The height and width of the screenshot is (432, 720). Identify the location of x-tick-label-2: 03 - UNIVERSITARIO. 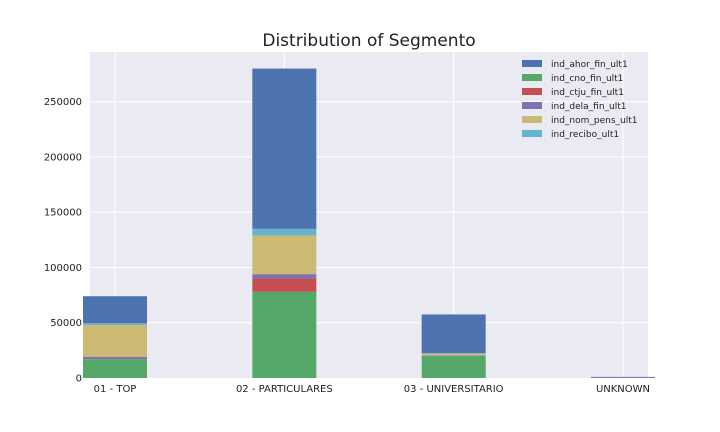
(454, 389).